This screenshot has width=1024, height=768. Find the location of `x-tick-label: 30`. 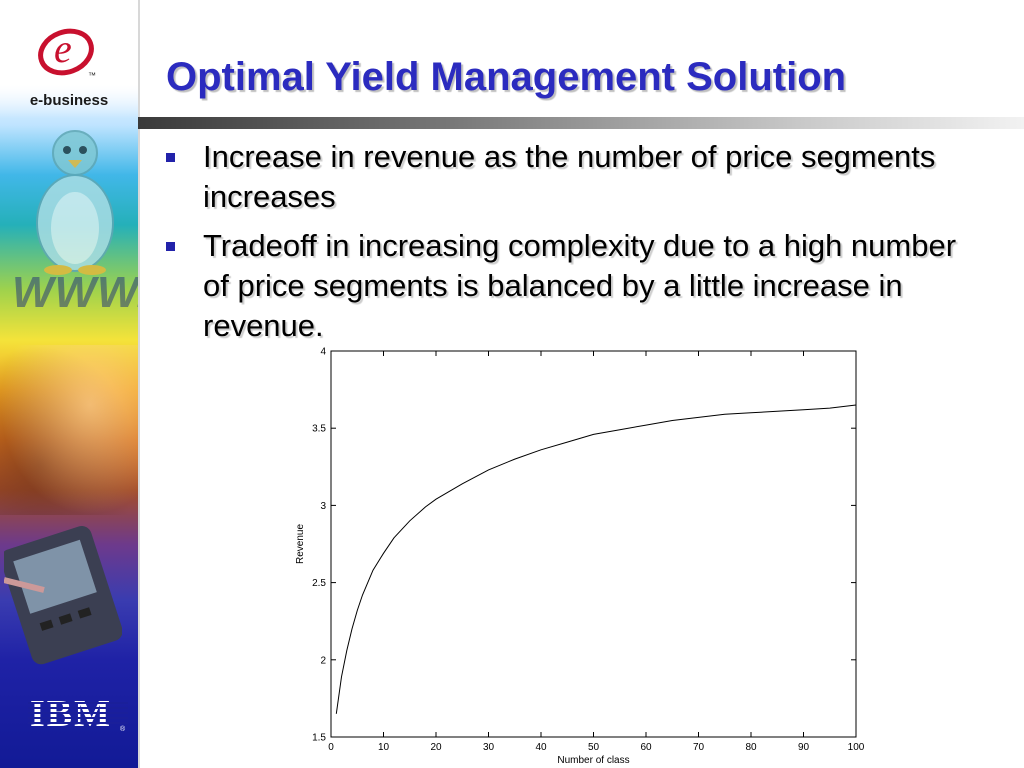

x-tick-label: 30 is located at coordinates (489, 747).